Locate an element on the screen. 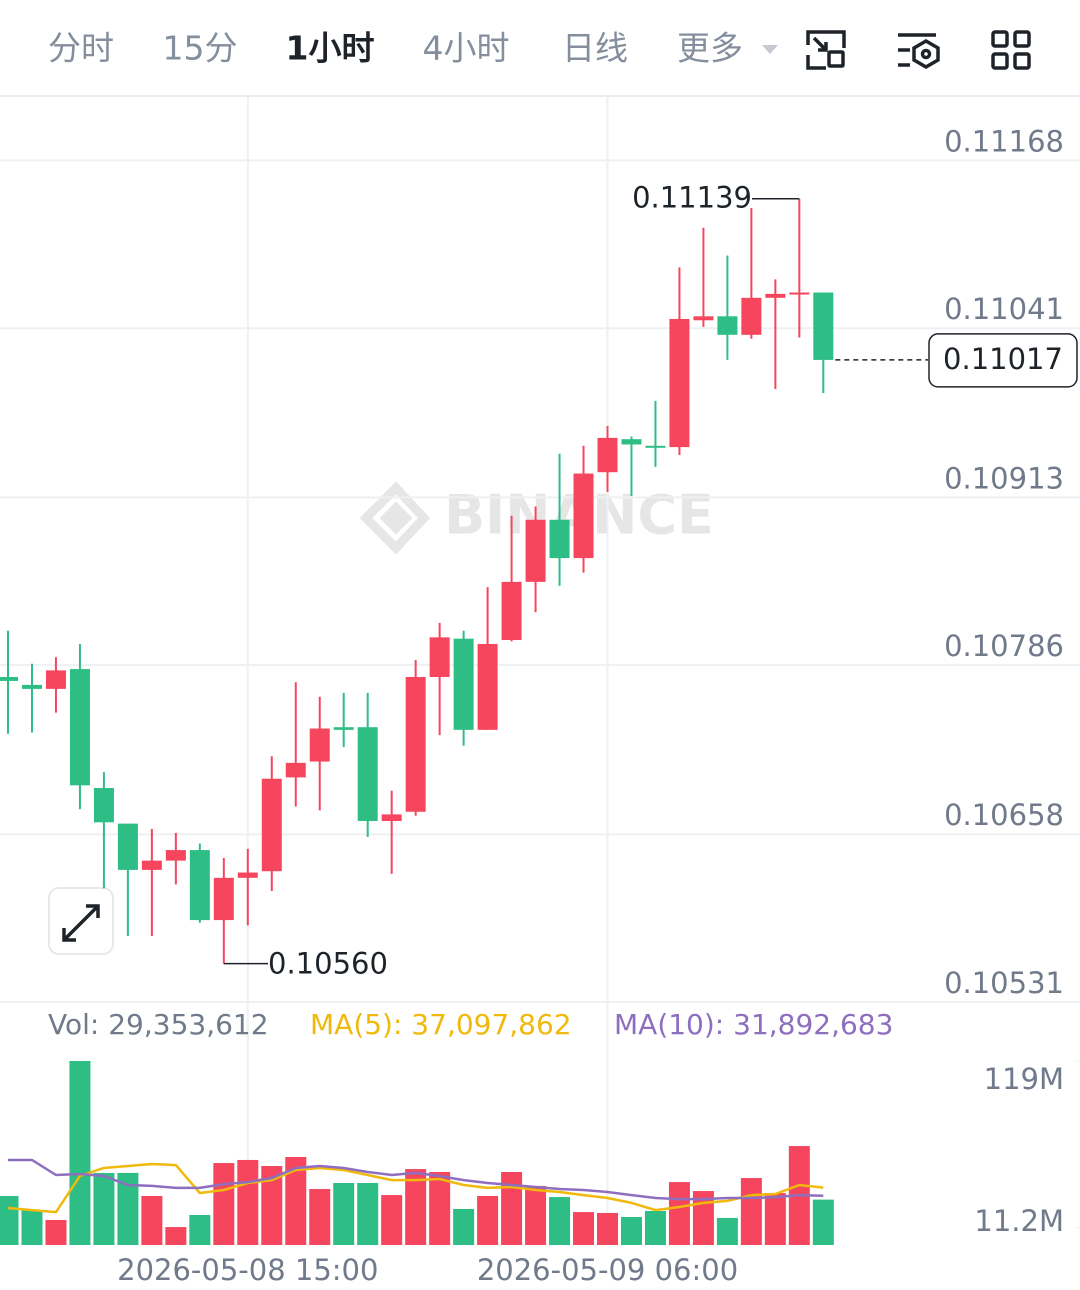 Image resolution: width=1080 pixels, height=1290 pixels. y-tick-label: 0.11041 is located at coordinates (1004, 309).